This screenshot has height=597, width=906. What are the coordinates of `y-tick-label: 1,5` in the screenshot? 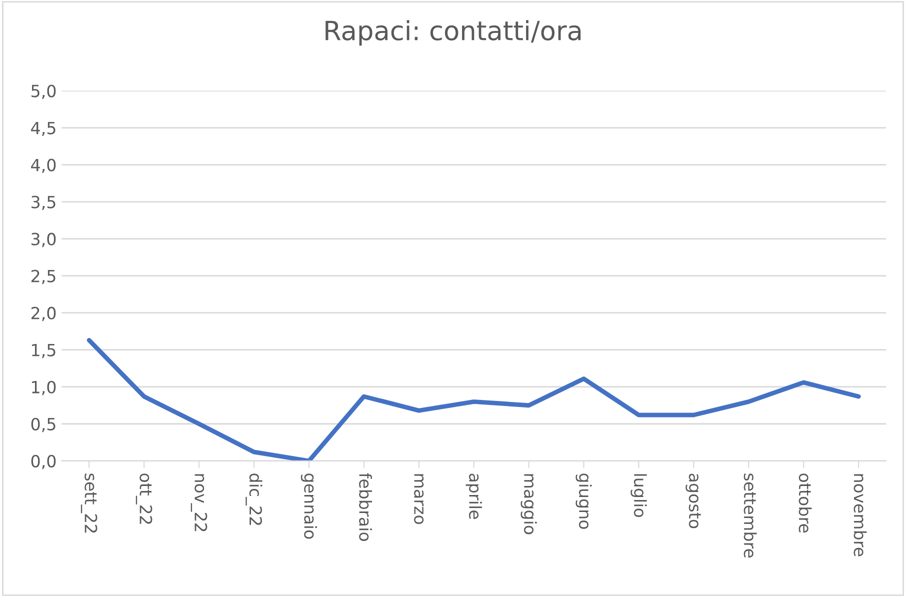 It's located at (44, 351).